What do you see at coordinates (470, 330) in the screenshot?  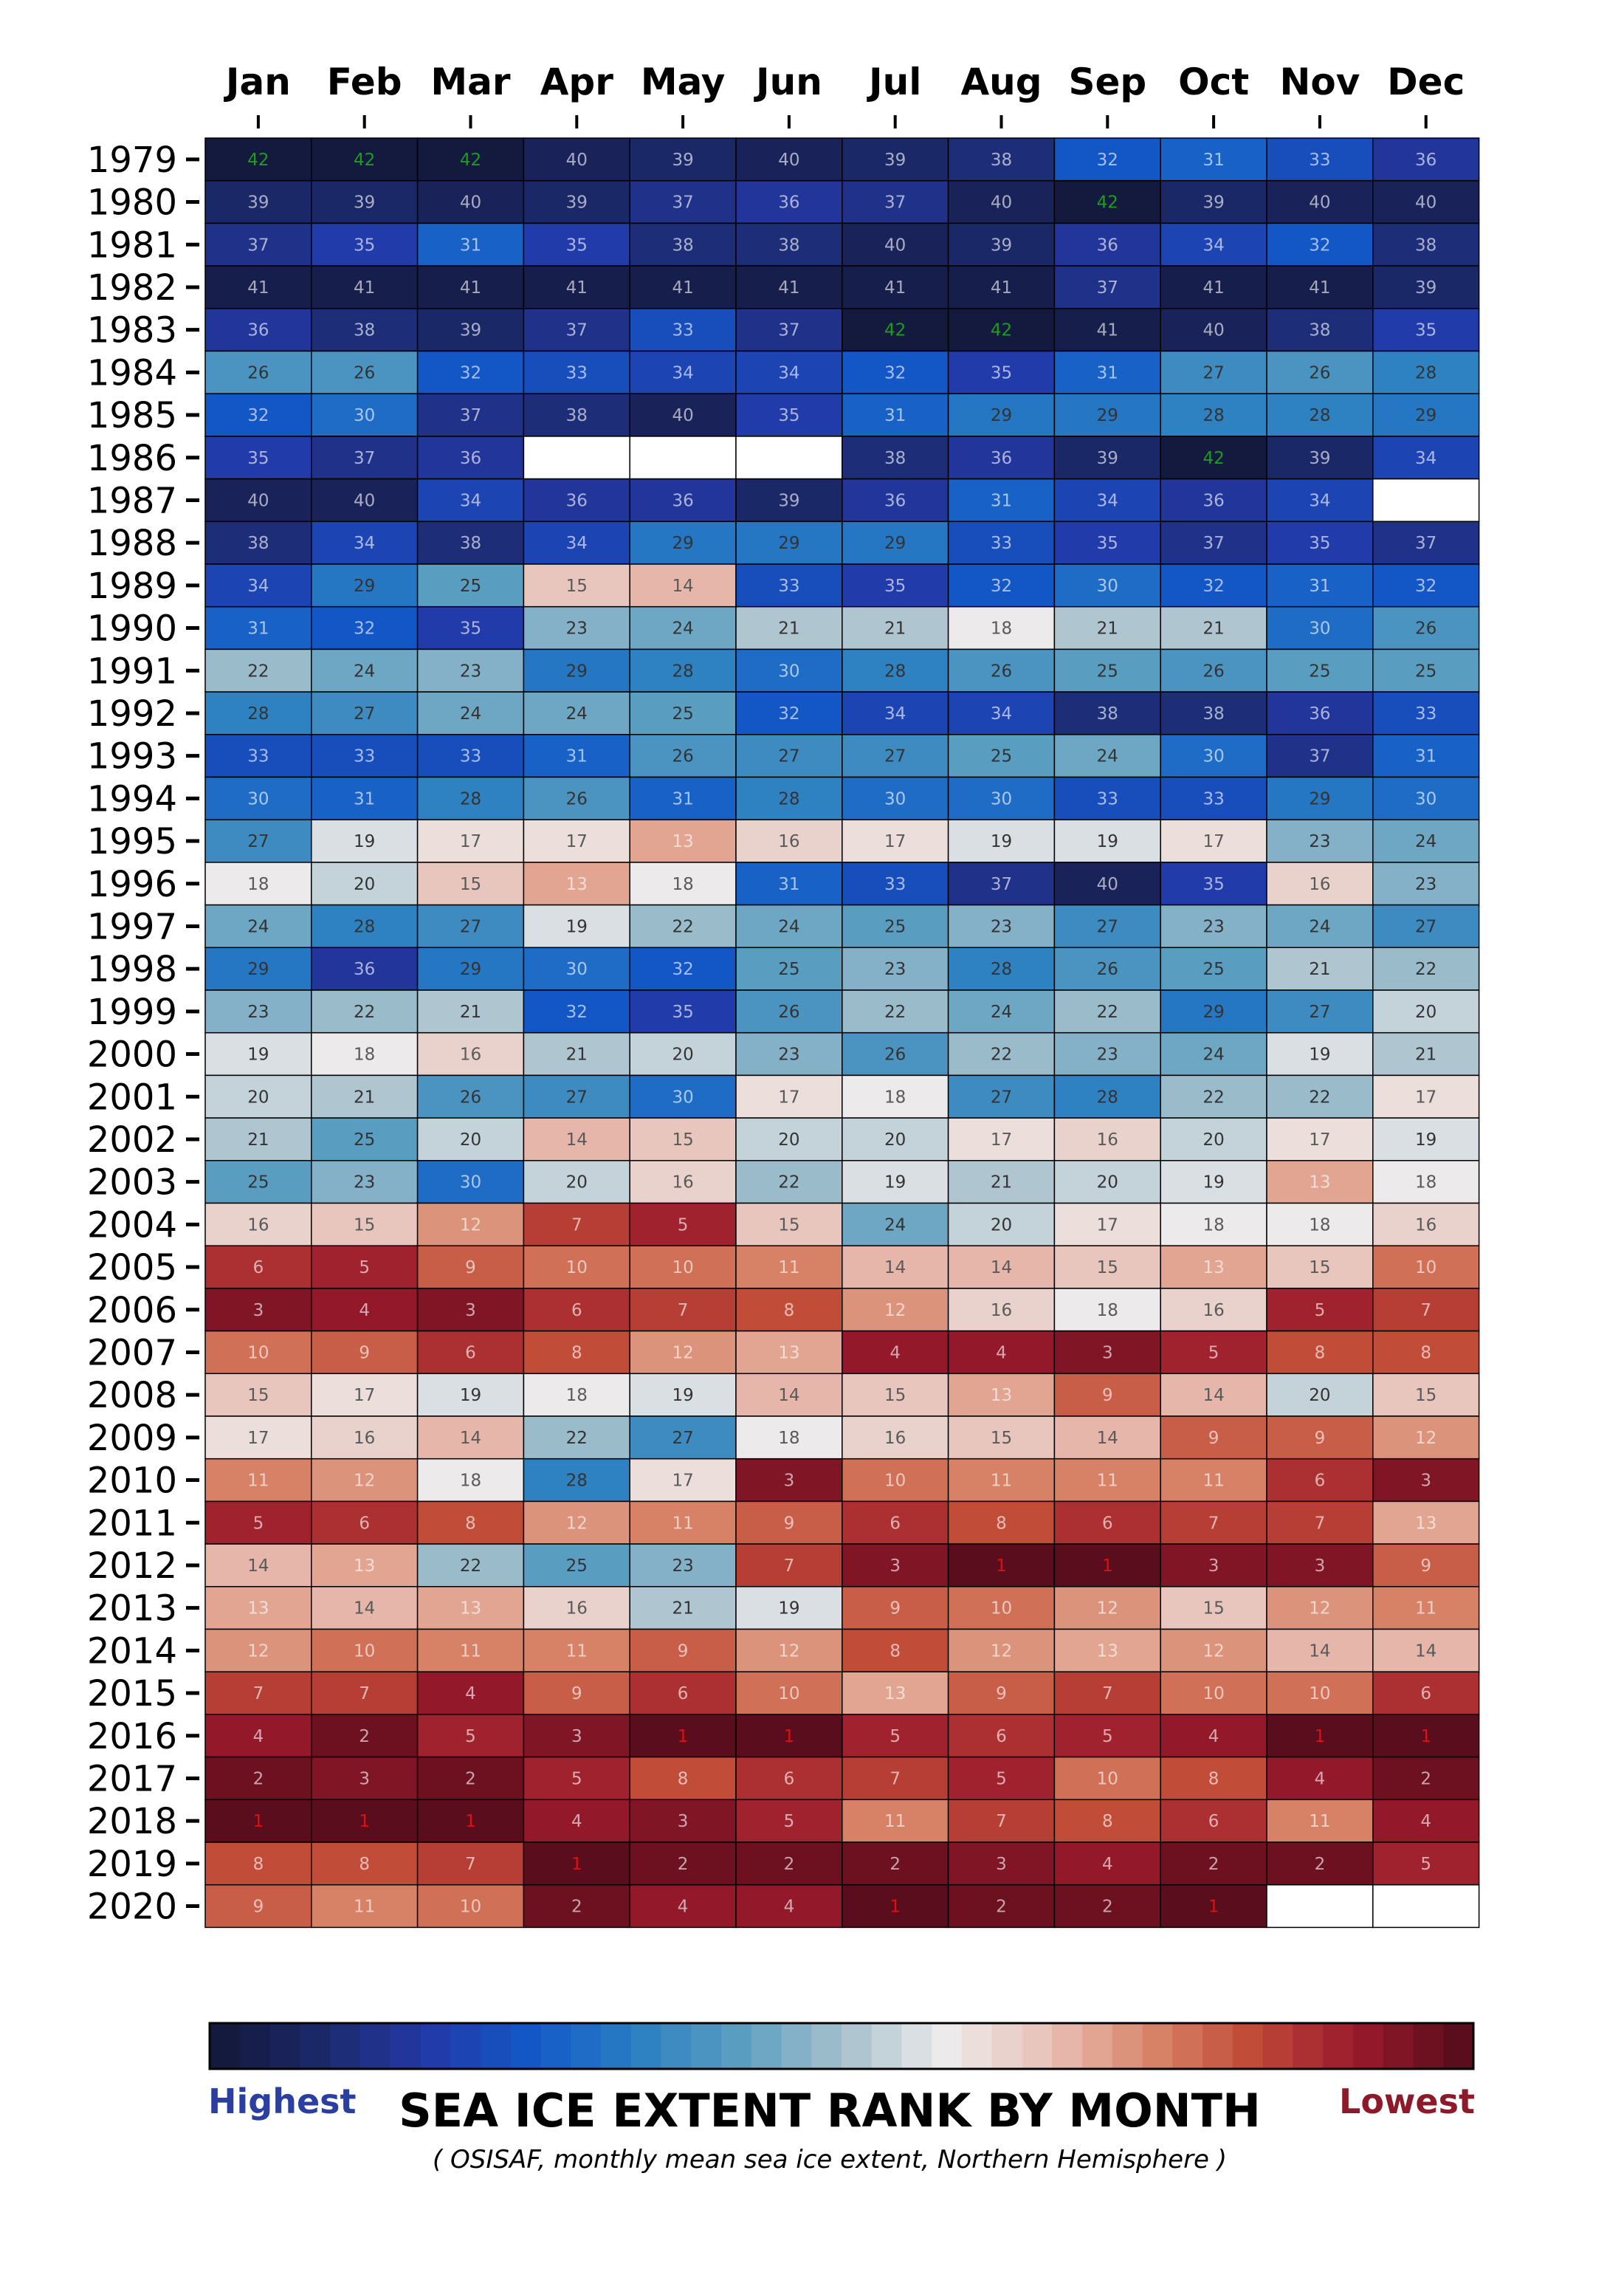 I see `heatmap-cell-1983-mar` at bounding box center [470, 330].